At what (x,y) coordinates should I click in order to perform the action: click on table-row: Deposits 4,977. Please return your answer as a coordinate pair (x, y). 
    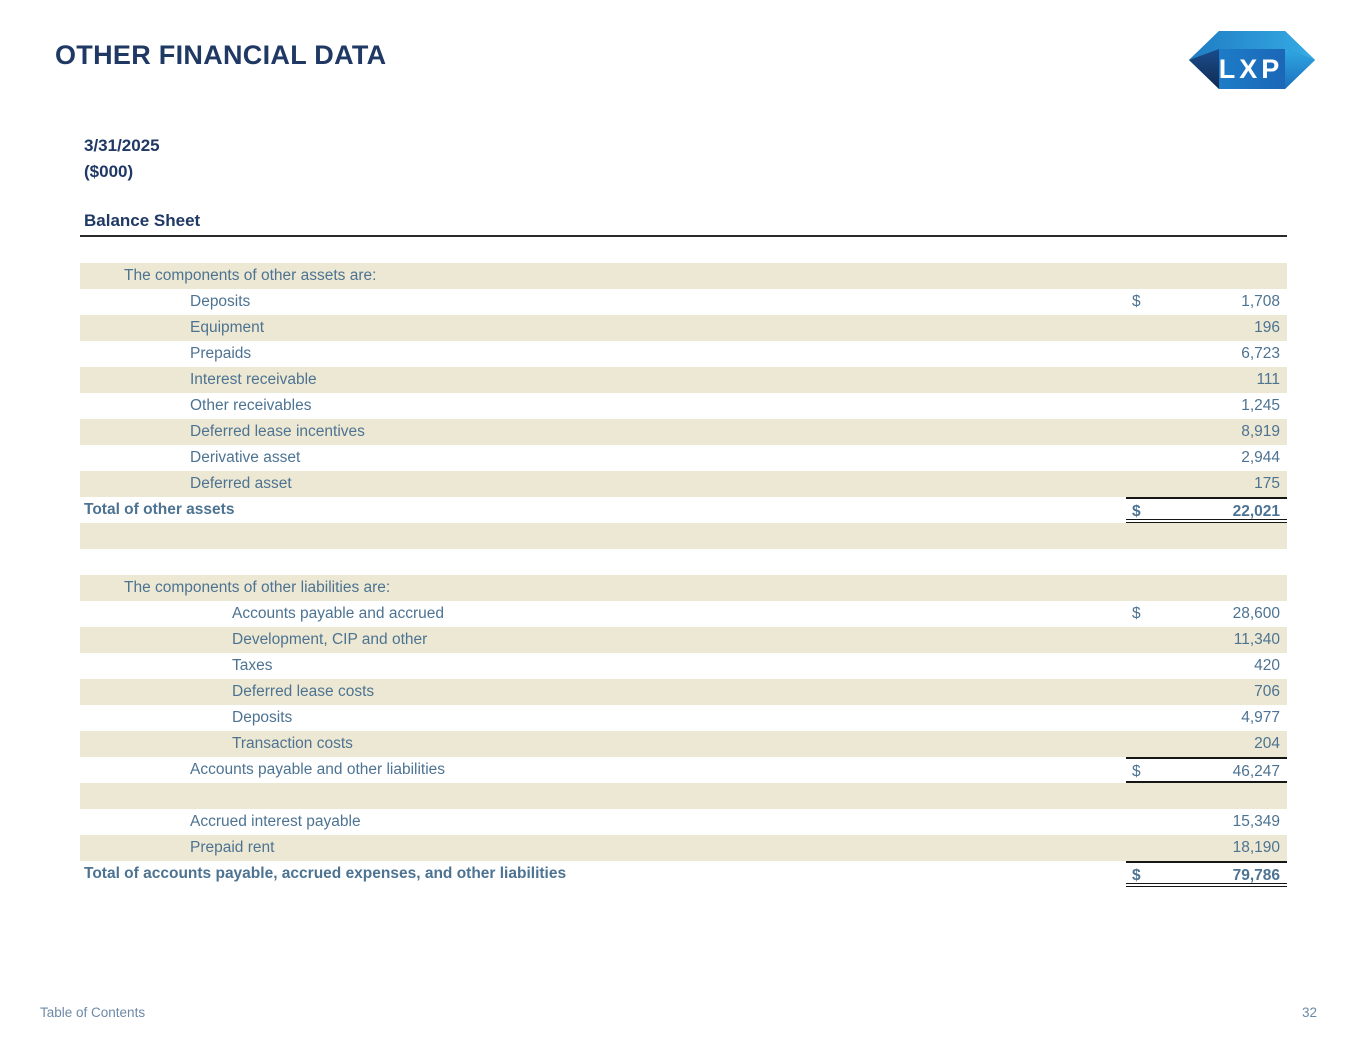
    Looking at the image, I should click on (683, 718).